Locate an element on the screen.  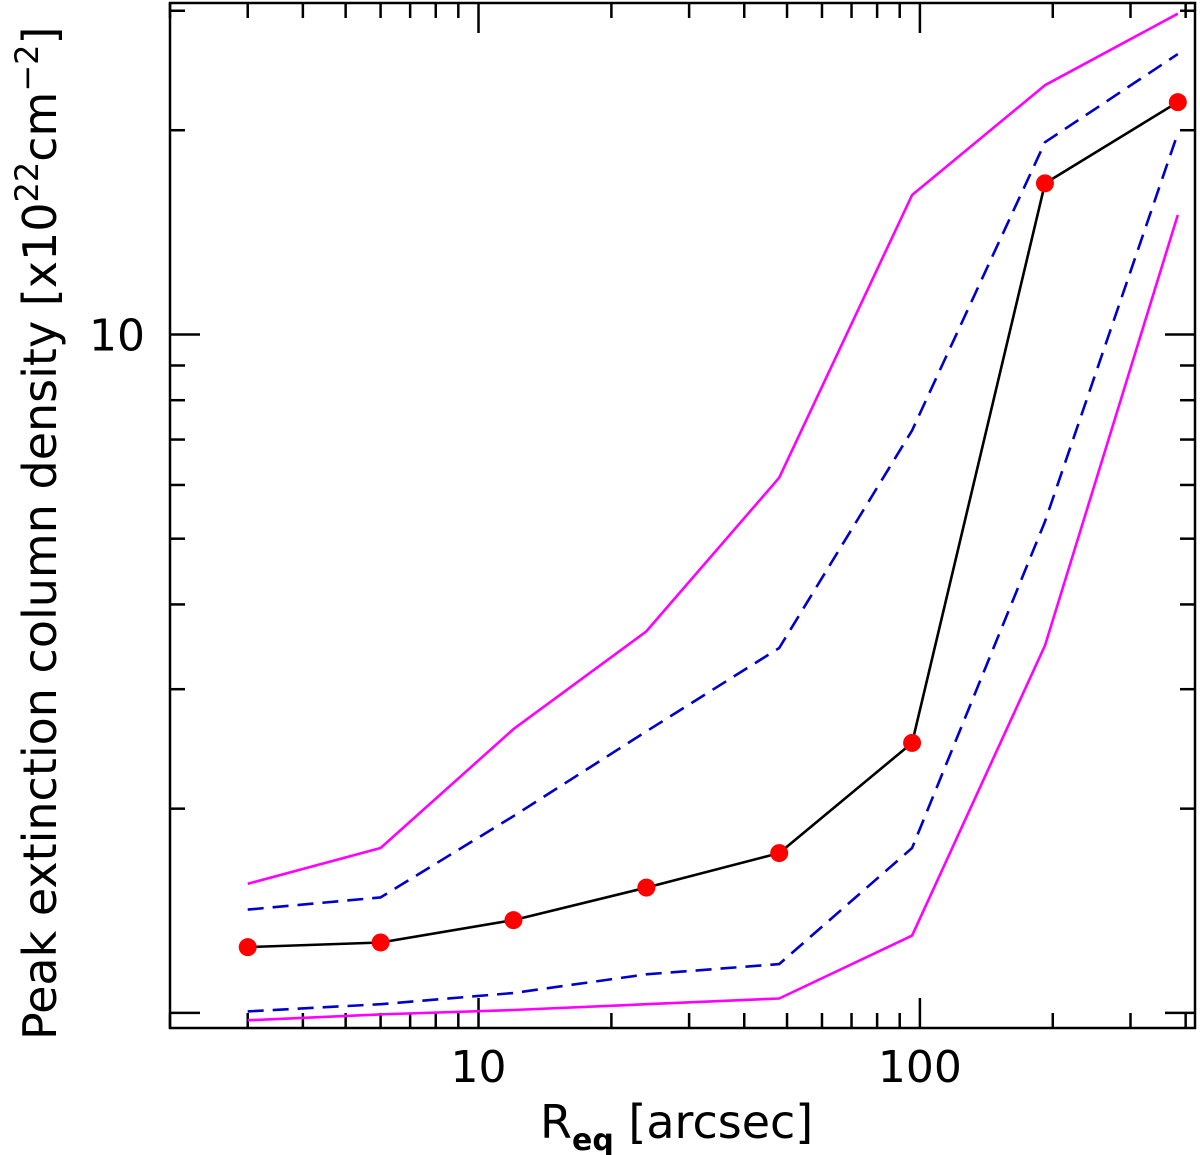
x-axis-title-main: R is located at coordinates (556, 1122).